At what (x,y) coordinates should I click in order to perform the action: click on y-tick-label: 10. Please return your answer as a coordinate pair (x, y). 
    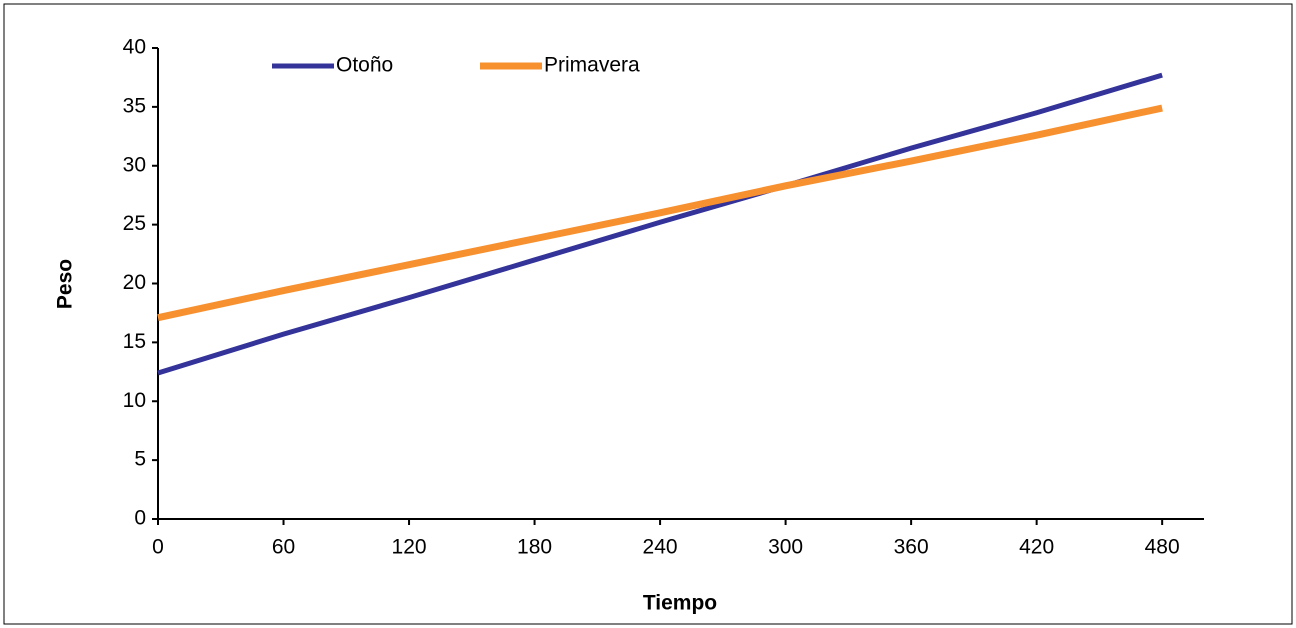
    Looking at the image, I should click on (134, 400).